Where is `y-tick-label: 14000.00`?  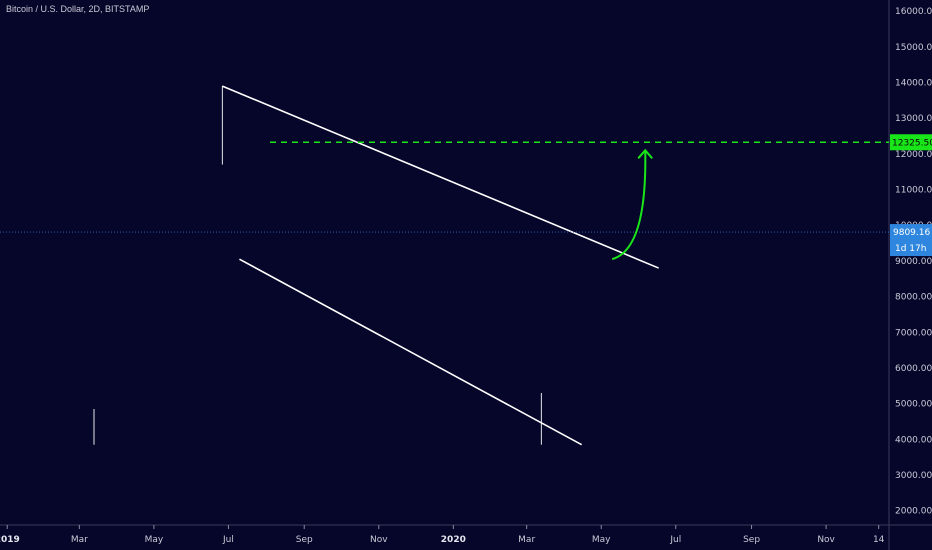 y-tick-label: 14000.00 is located at coordinates (913, 84).